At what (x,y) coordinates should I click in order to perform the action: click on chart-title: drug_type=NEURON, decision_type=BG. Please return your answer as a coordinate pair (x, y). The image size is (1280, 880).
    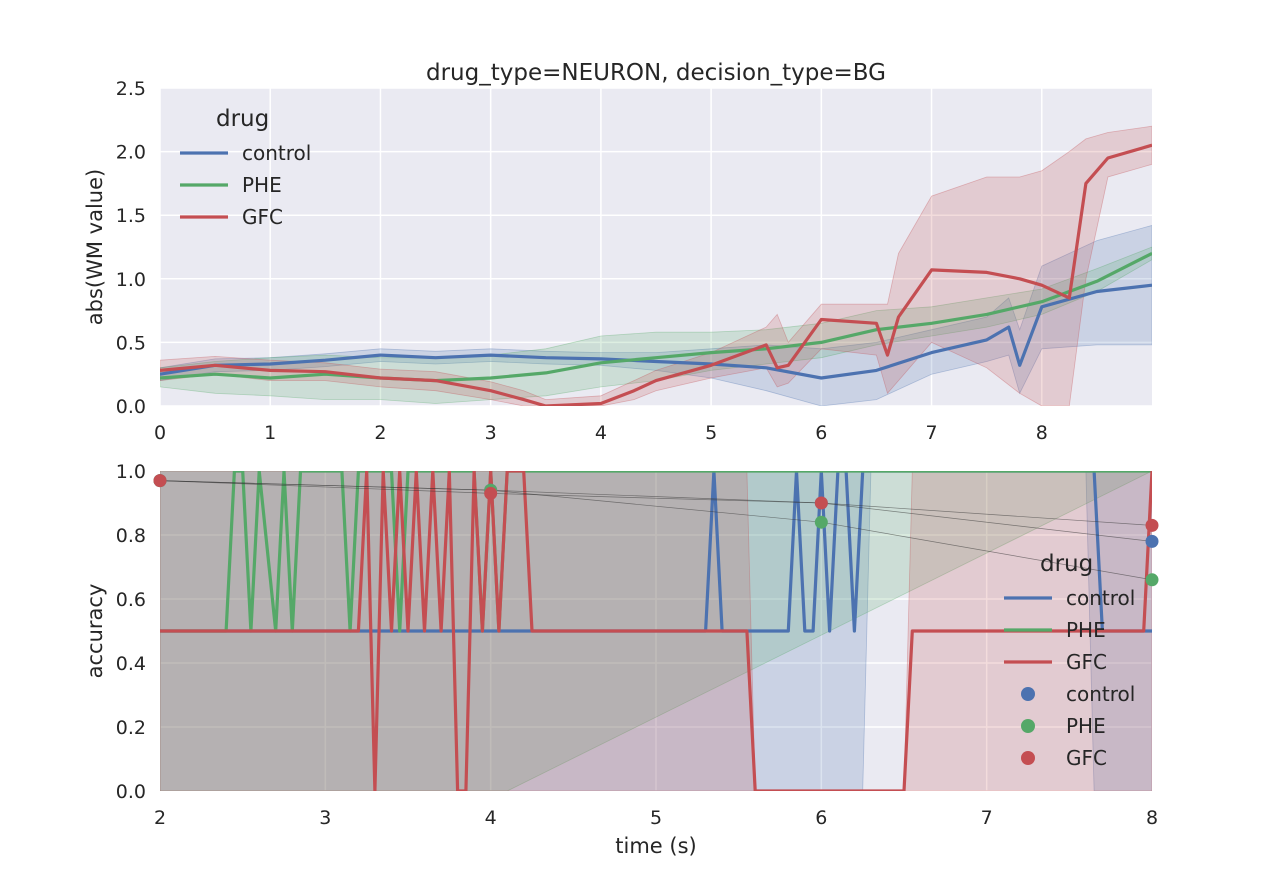
    Looking at the image, I should click on (656, 73).